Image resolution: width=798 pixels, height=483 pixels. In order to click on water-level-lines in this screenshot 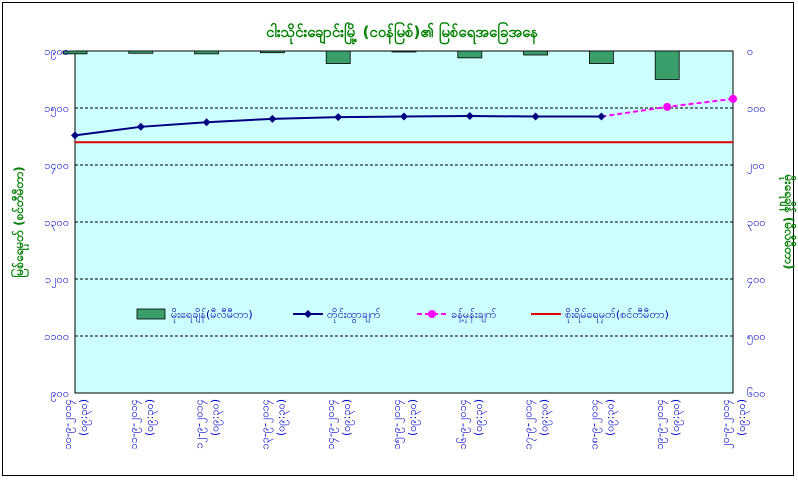, I will do `click(404, 119)`.